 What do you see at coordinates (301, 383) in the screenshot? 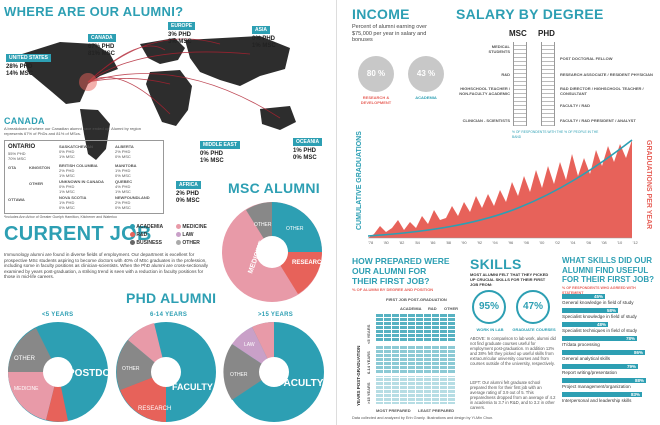
I see `phd-gt15-faculty: FACULTY` at bounding box center [301, 383].